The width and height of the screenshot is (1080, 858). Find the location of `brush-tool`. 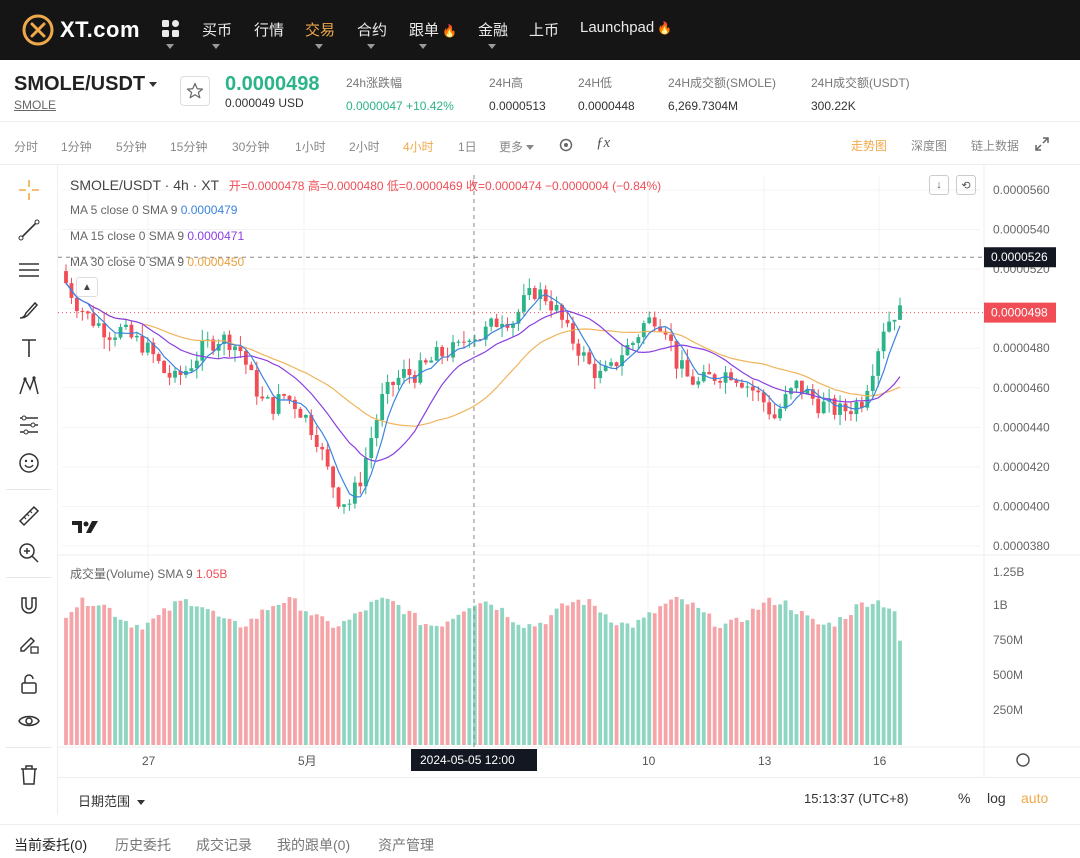

brush-tool is located at coordinates (29, 310).